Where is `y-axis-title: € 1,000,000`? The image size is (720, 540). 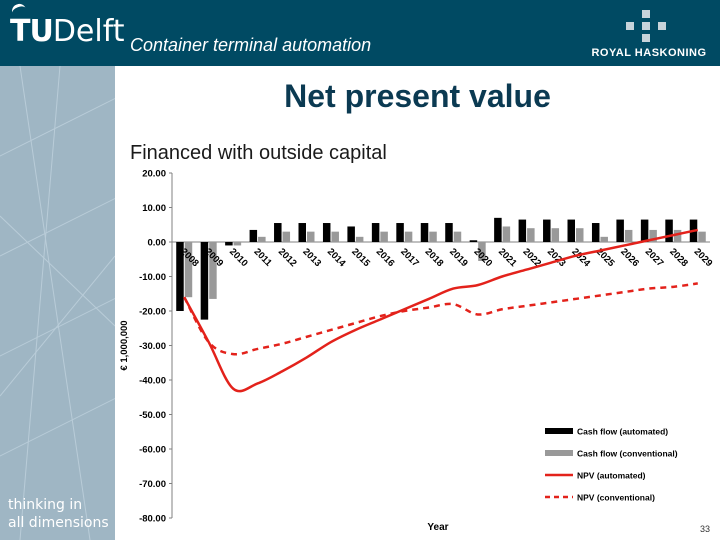
y-axis-title: € 1,000,000 is located at coordinates (124, 345).